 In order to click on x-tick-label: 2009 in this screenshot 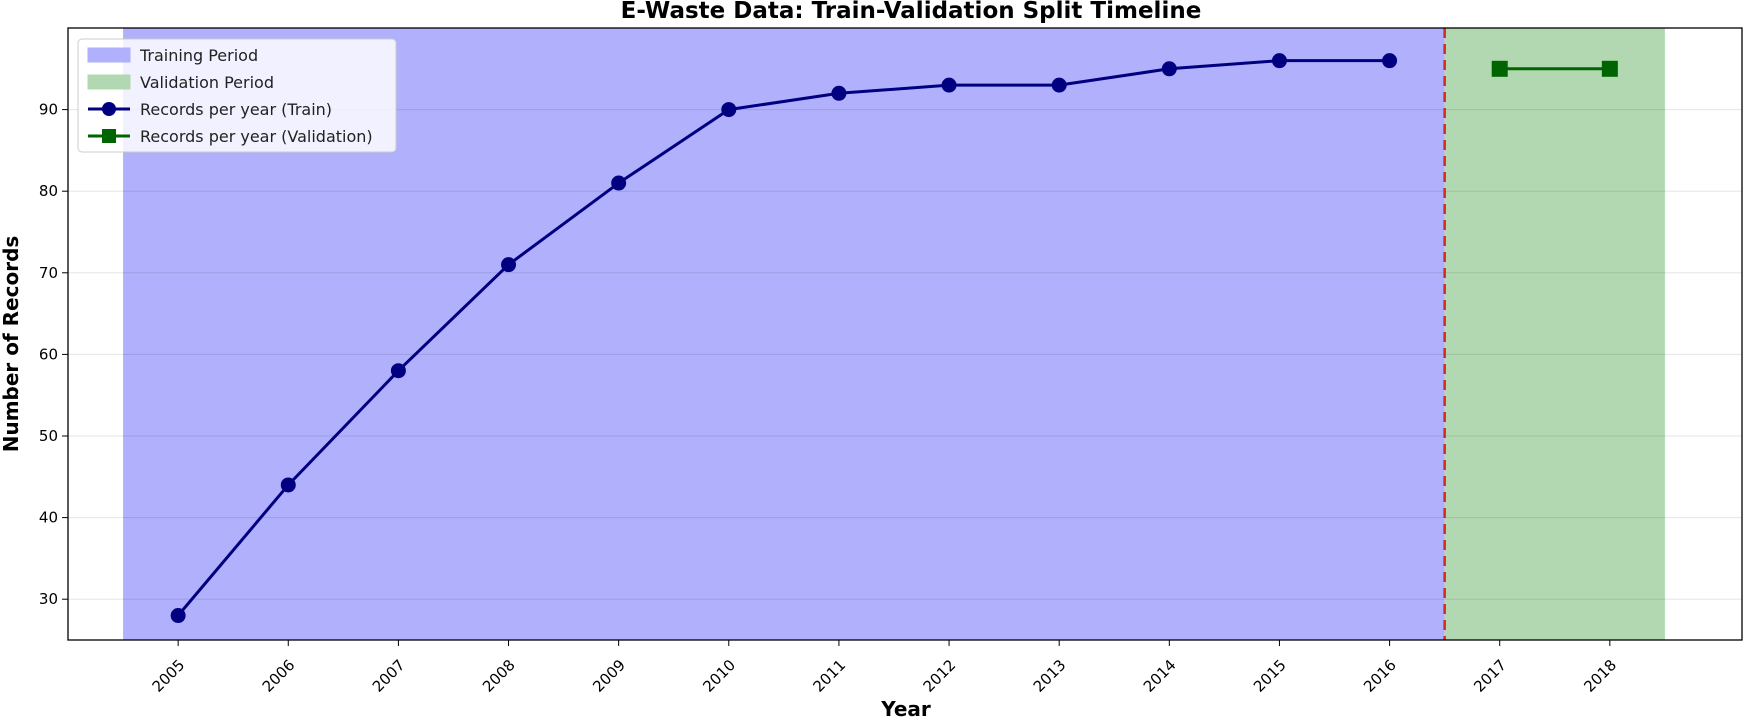, I will do `click(609, 676)`.